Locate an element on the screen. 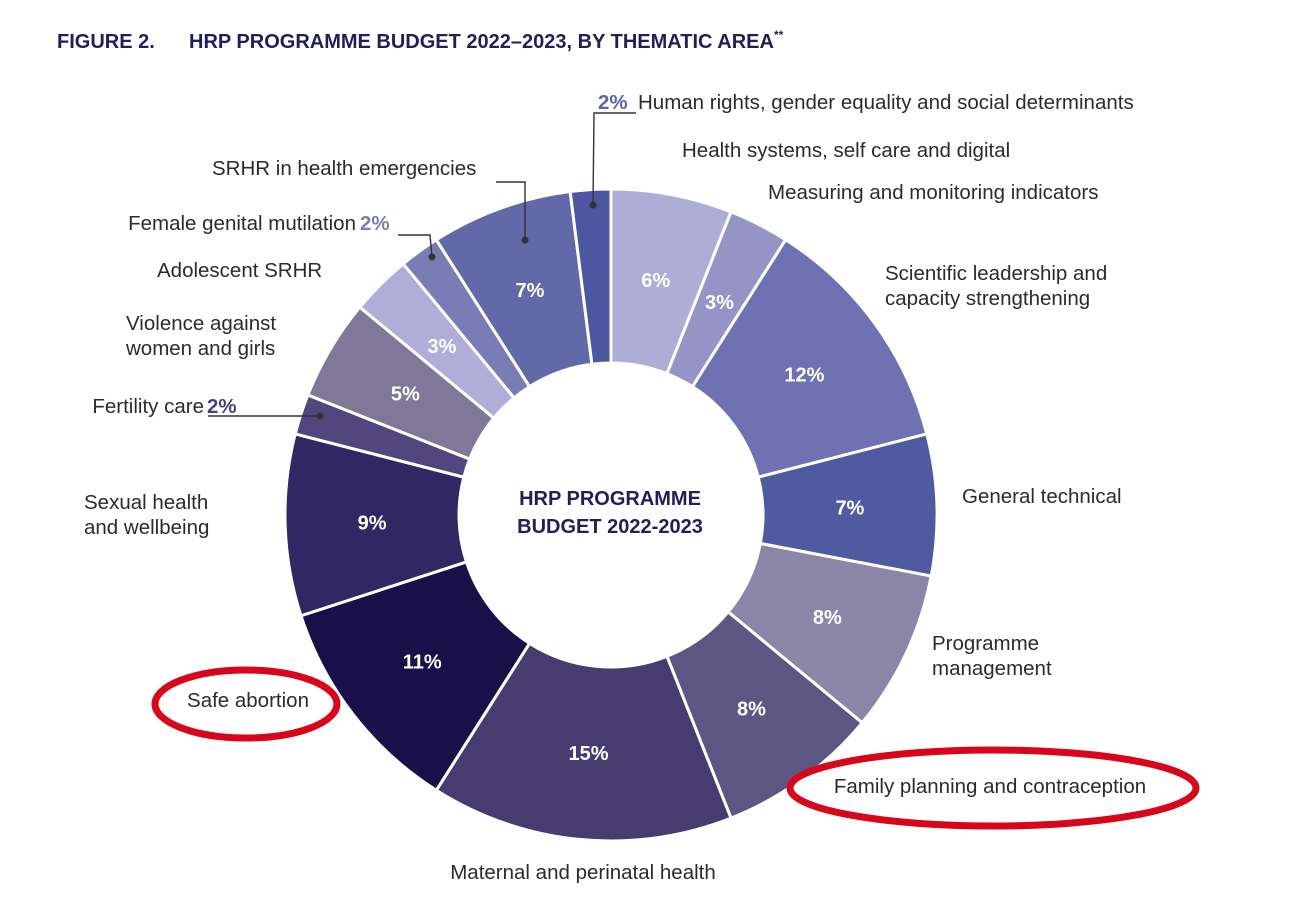 This screenshot has height=916, width=1310. leader-dot-srhr-emergencies is located at coordinates (525, 240).